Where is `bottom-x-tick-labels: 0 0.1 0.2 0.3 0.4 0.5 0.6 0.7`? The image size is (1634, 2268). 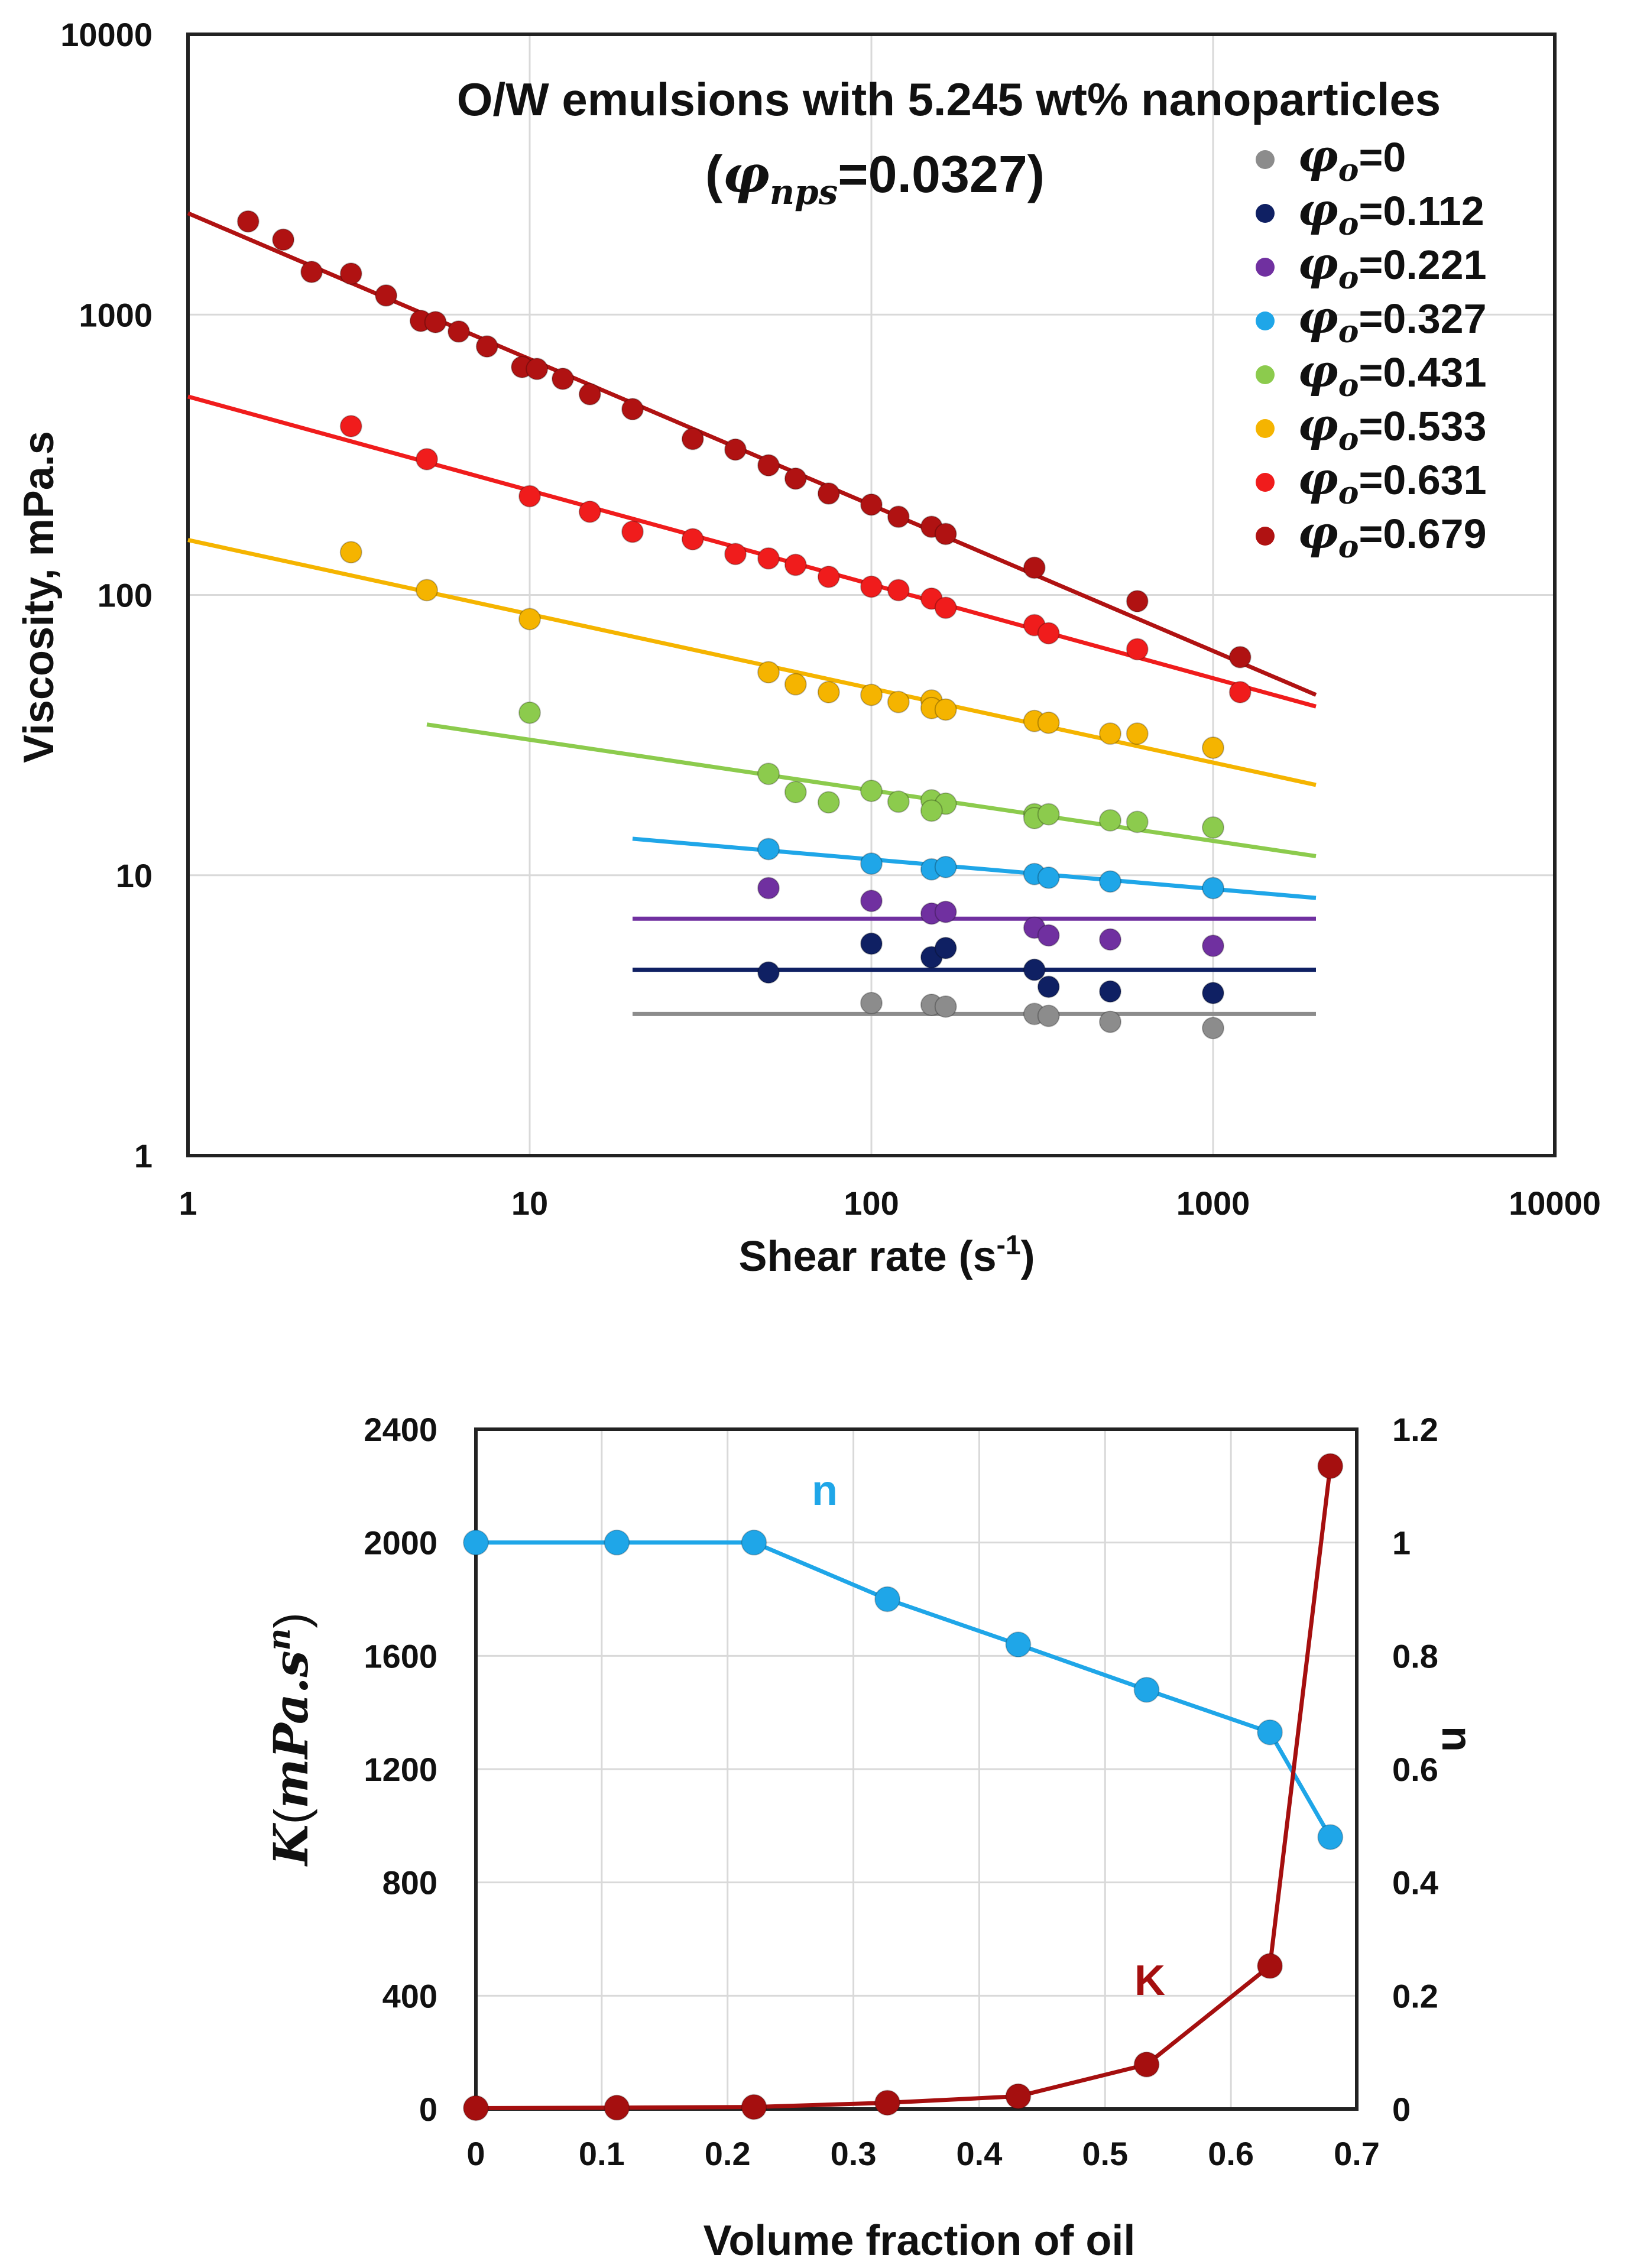 bottom-x-tick-labels: 0 0.1 0.2 0.3 0.4 0.5 0.6 0.7 is located at coordinates (923, 2154).